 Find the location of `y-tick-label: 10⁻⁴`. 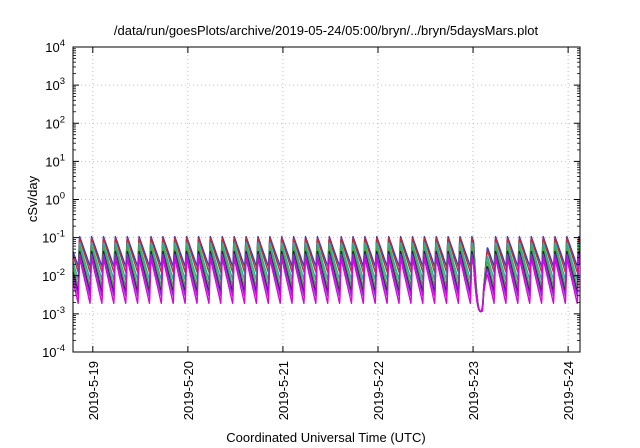

y-tick-label: 10⁻⁴ is located at coordinates (53, 351).